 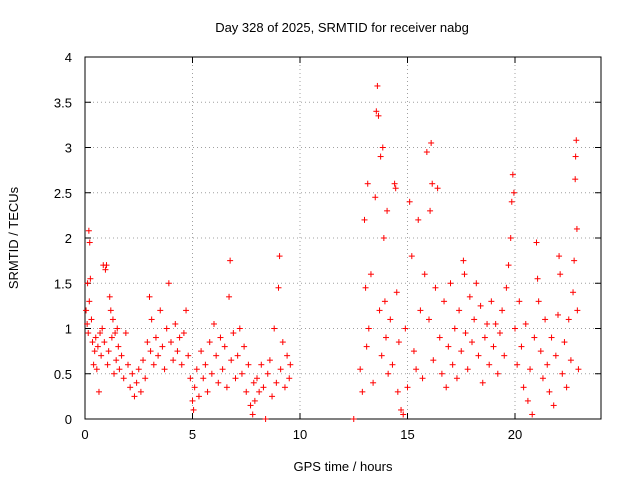 What do you see at coordinates (68, 57) in the screenshot?
I see `y-tick-label: 4` at bounding box center [68, 57].